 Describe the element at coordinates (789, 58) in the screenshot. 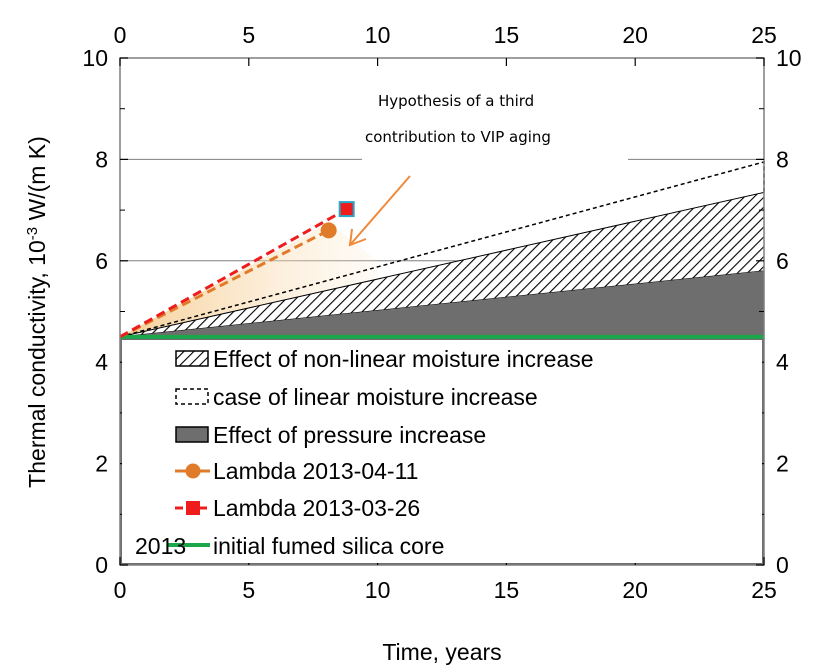

I see `y-tick-label-right-10: 10` at that location.